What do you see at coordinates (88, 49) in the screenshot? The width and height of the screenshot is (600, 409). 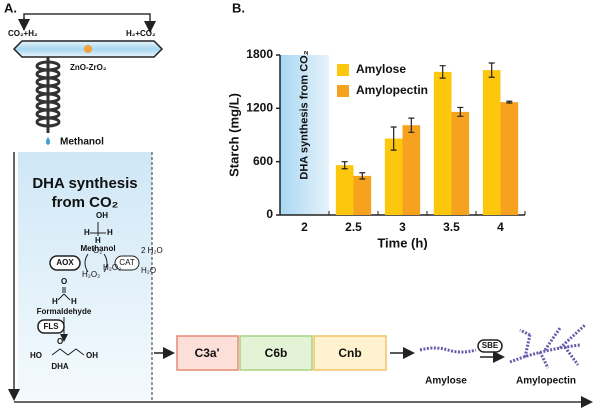 I see `catalyst-bead` at bounding box center [88, 49].